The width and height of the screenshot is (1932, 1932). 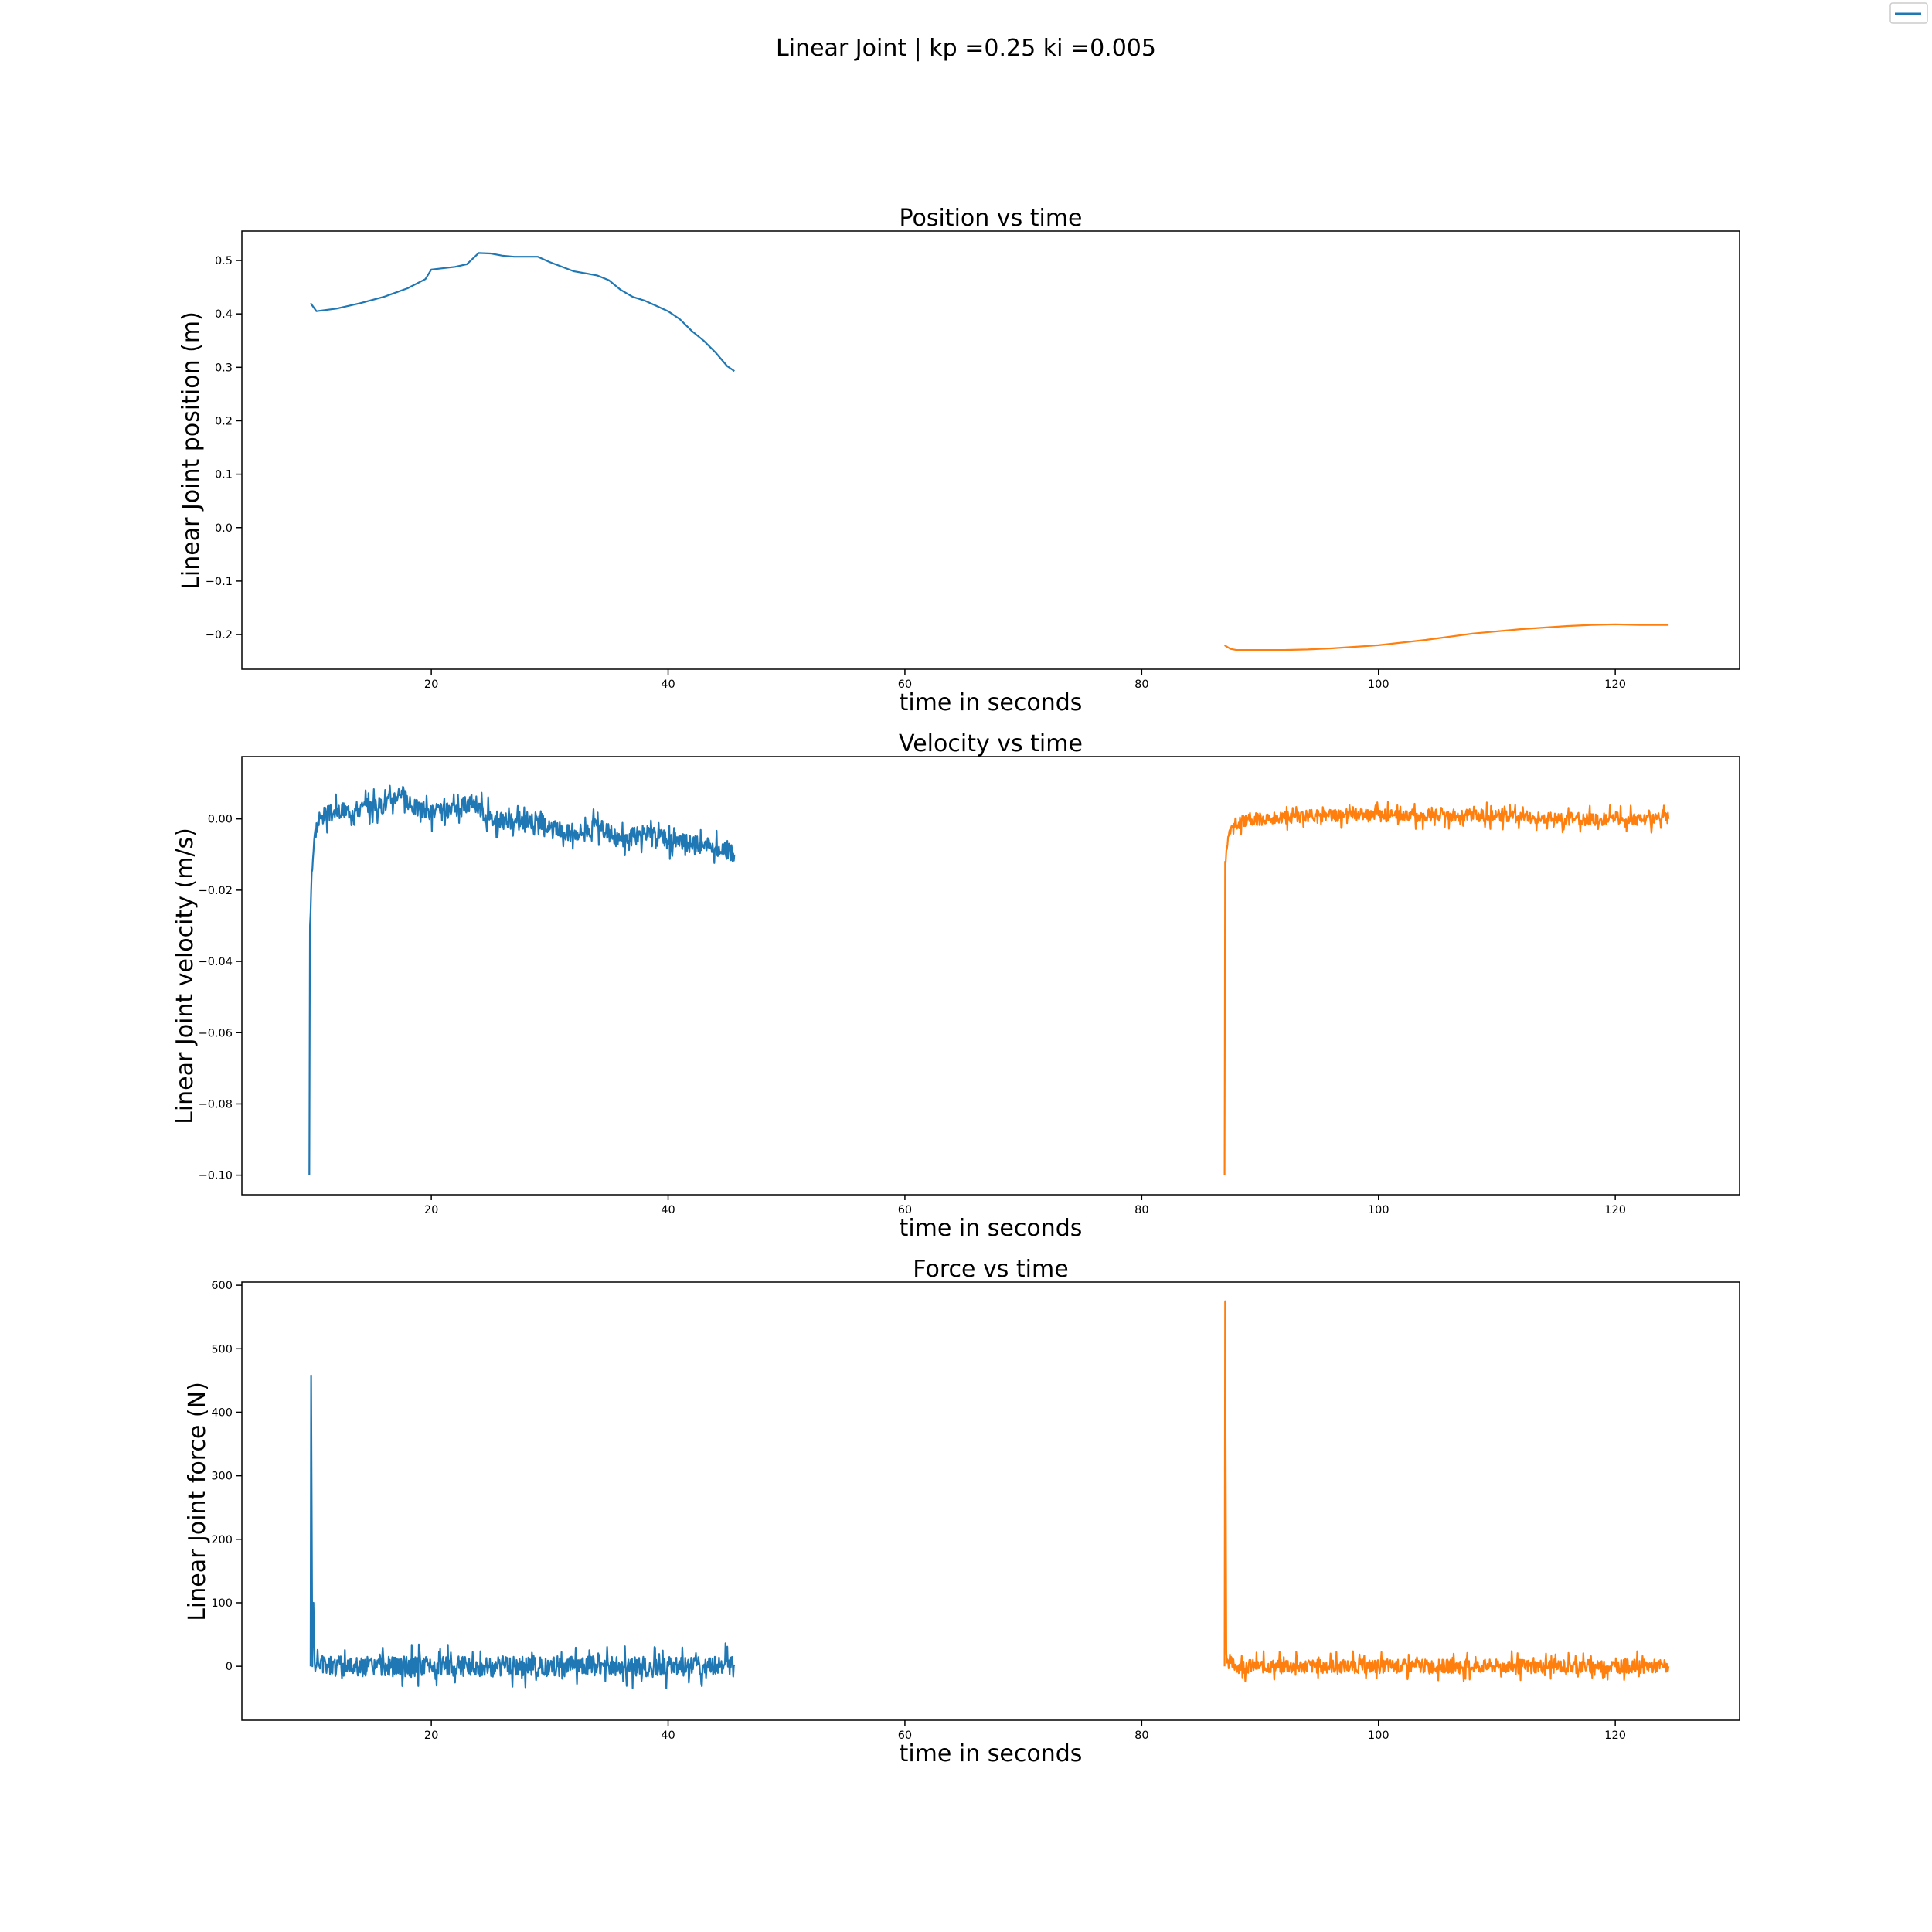 I want to click on position-ytick-label: 0.2, so click(x=224, y=421).